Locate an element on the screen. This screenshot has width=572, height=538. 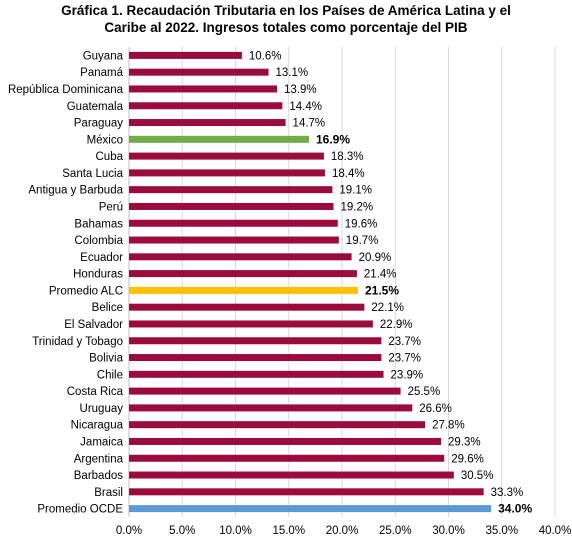
category-label: Bahamas is located at coordinates (98, 224).